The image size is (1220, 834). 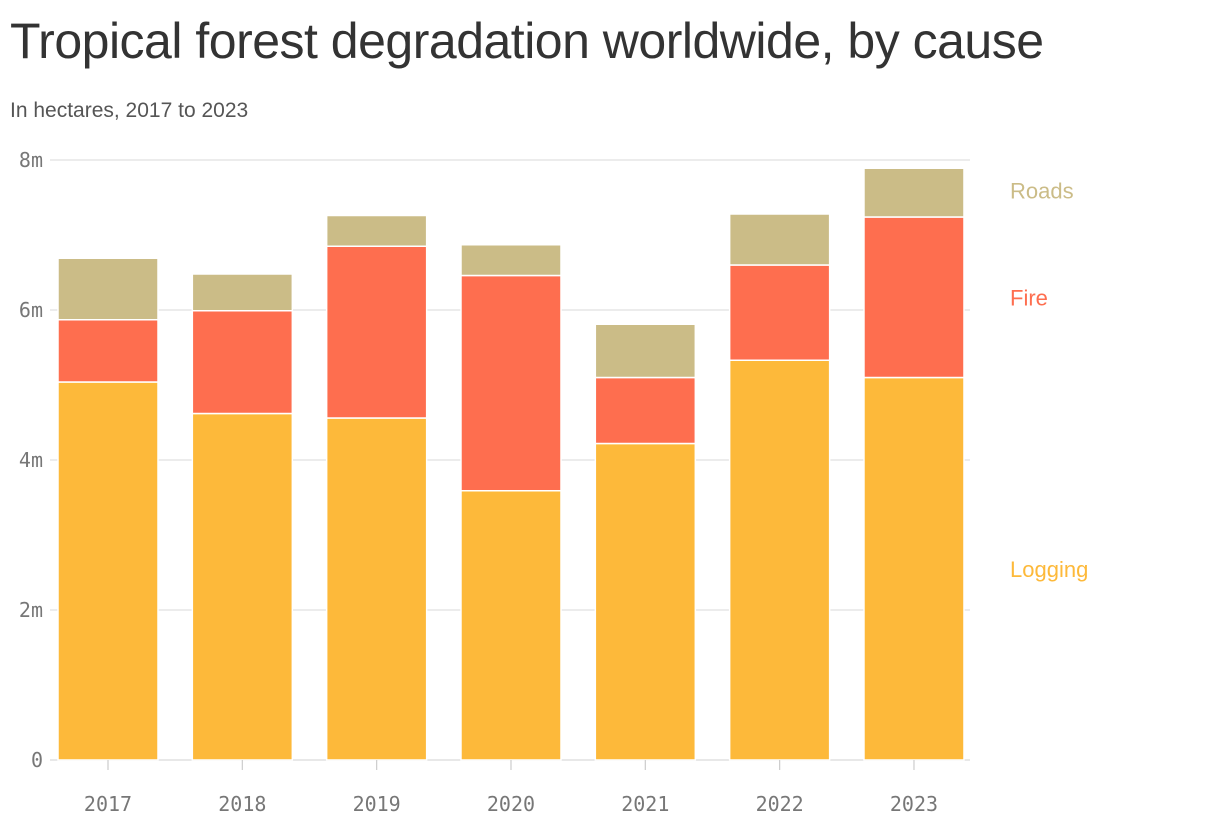 I want to click on x-tick-label: 2023, so click(x=914, y=804).